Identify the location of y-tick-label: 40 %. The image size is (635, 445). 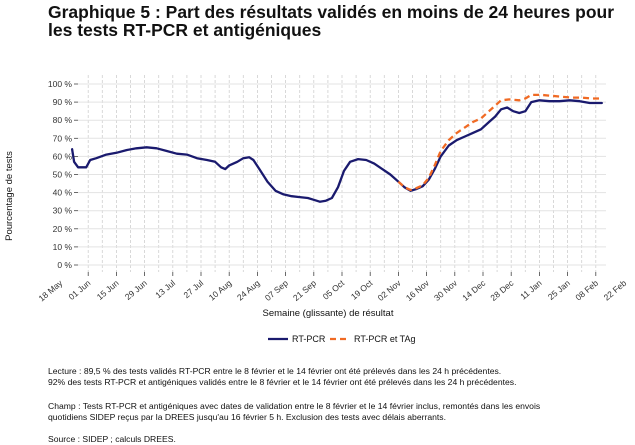
(63, 193).